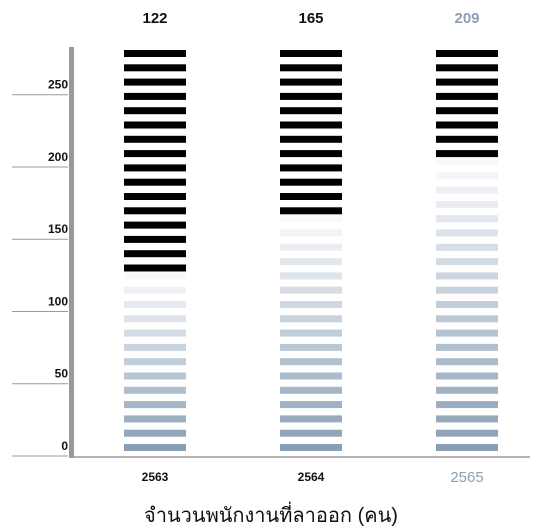  What do you see at coordinates (155, 477) in the screenshot?
I see `category-label: 2563` at bounding box center [155, 477].